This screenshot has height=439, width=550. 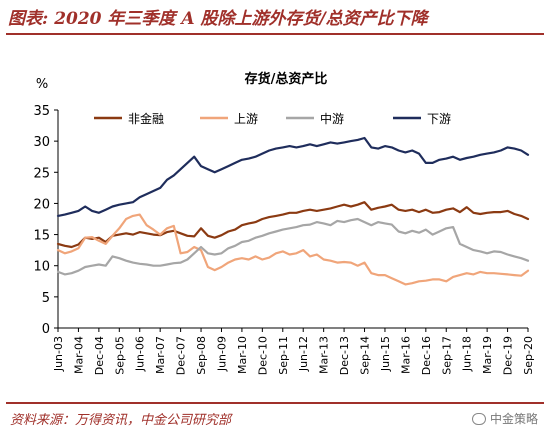 What do you see at coordinates (487, 355) in the screenshot?
I see `x-tick-label: Mar-19` at bounding box center [487, 355].